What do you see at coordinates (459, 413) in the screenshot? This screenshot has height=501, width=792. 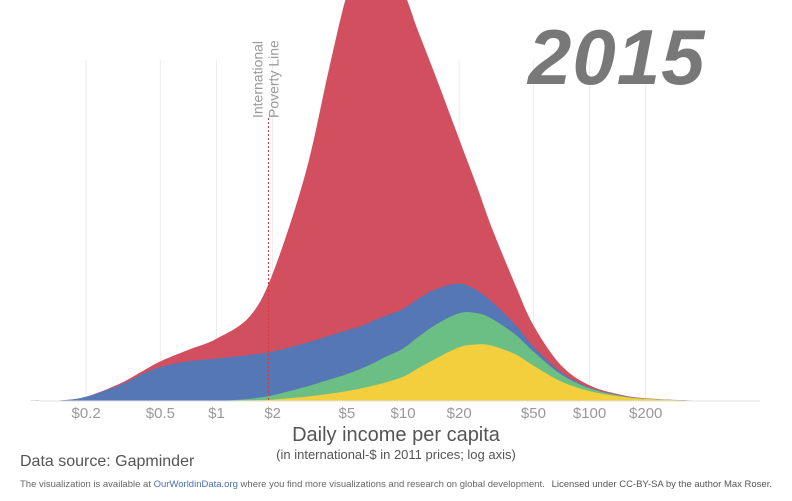 I see `x-tick-label-6: $20` at bounding box center [459, 413].